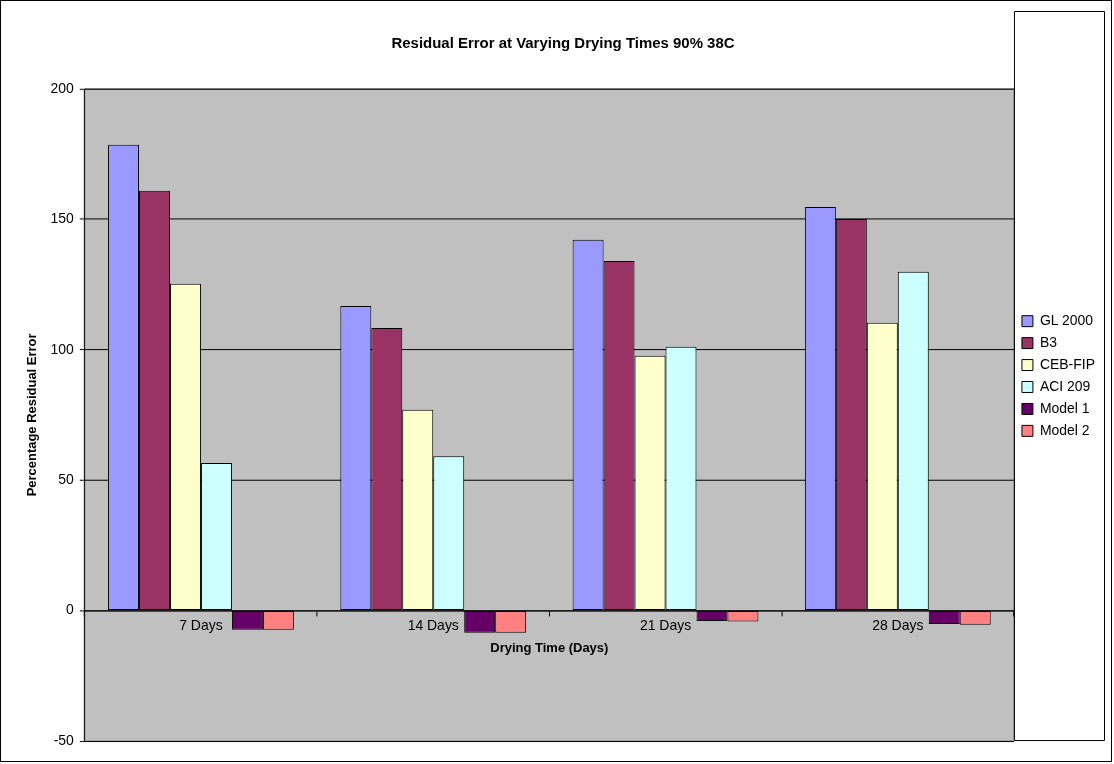  What do you see at coordinates (1064, 429) in the screenshot?
I see `legend-label: Model 2` at bounding box center [1064, 429].